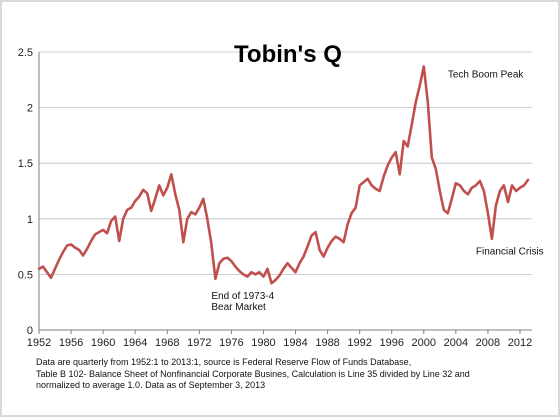  What do you see at coordinates (488, 343) in the screenshot?
I see `x-tick-label: 2008` at bounding box center [488, 343].